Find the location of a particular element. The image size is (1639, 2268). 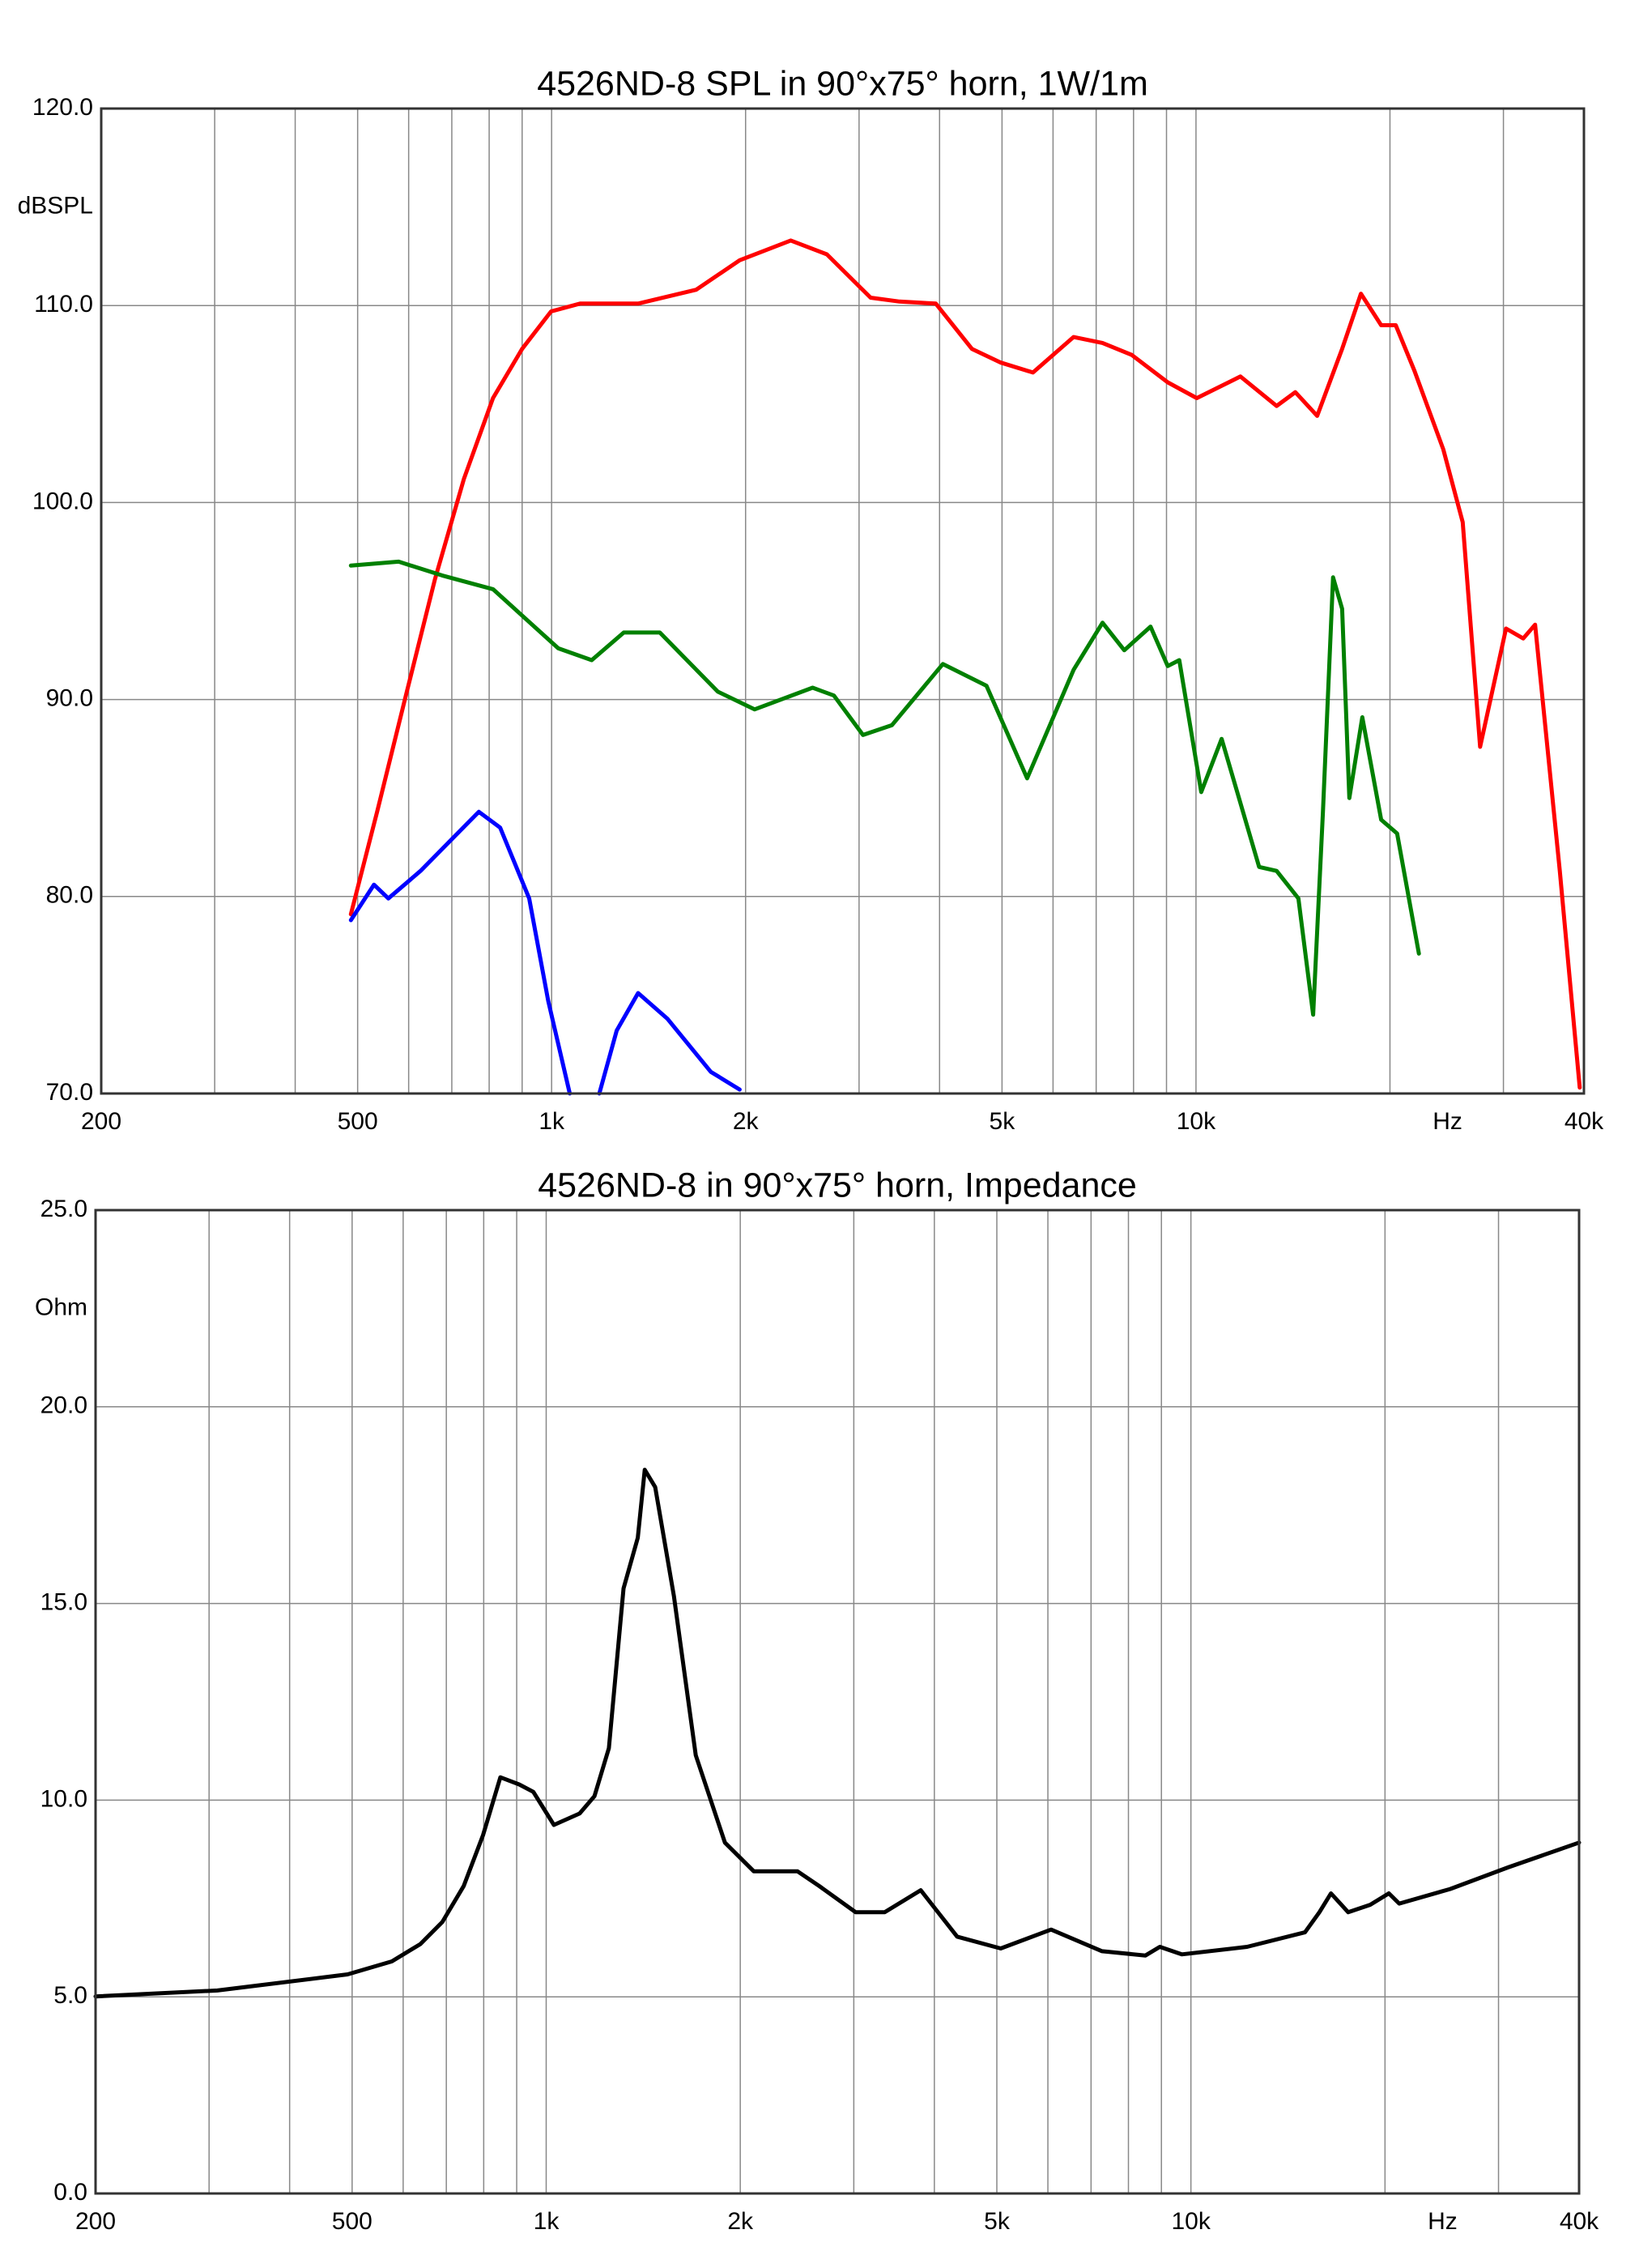

y-tick-label: 120.0 is located at coordinates (63, 108).